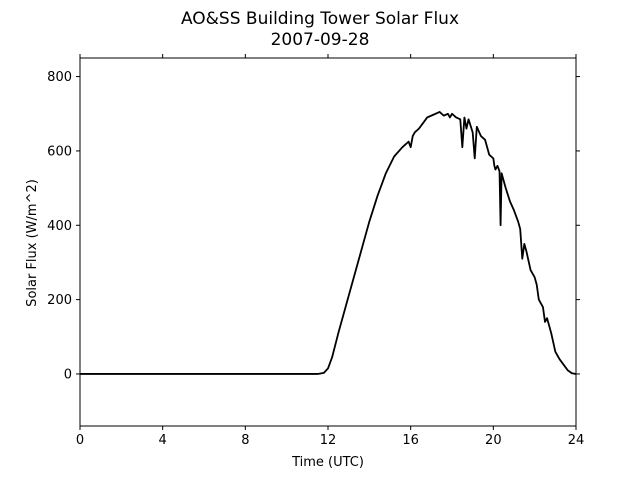 The height and width of the screenshot is (480, 640). Describe the element at coordinates (327, 462) in the screenshot. I see `x-axis-label: Time (UTC)` at that location.